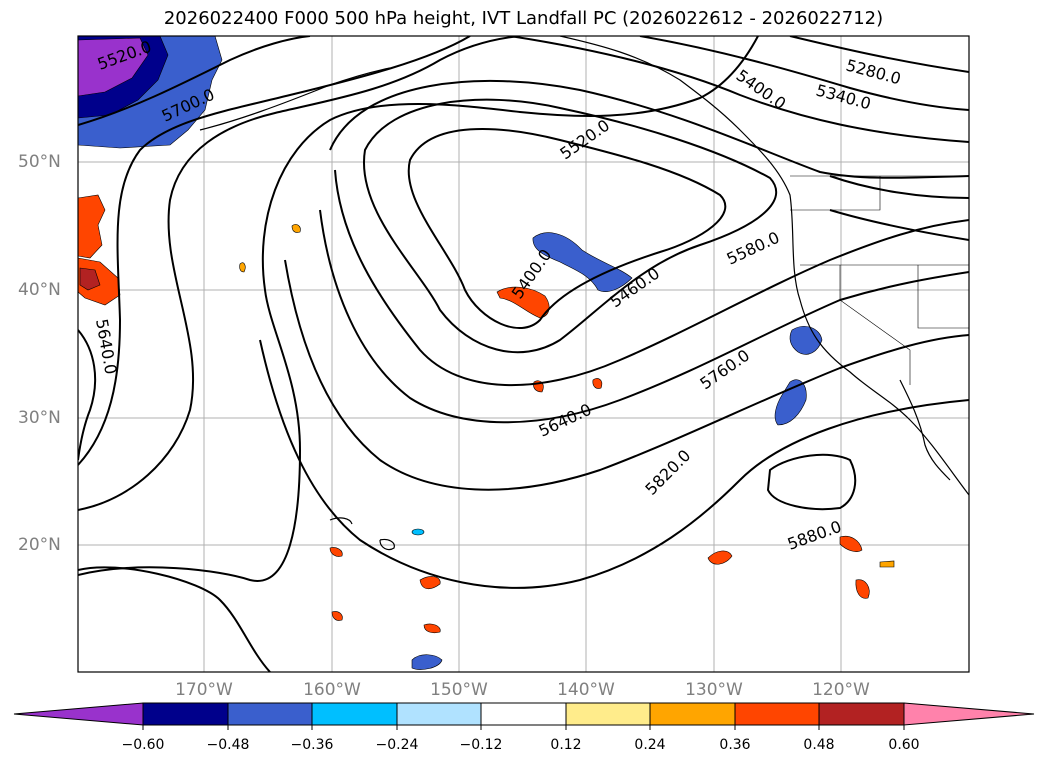  What do you see at coordinates (459, 690) in the screenshot?
I see `lon-label: 150°W` at bounding box center [459, 690].